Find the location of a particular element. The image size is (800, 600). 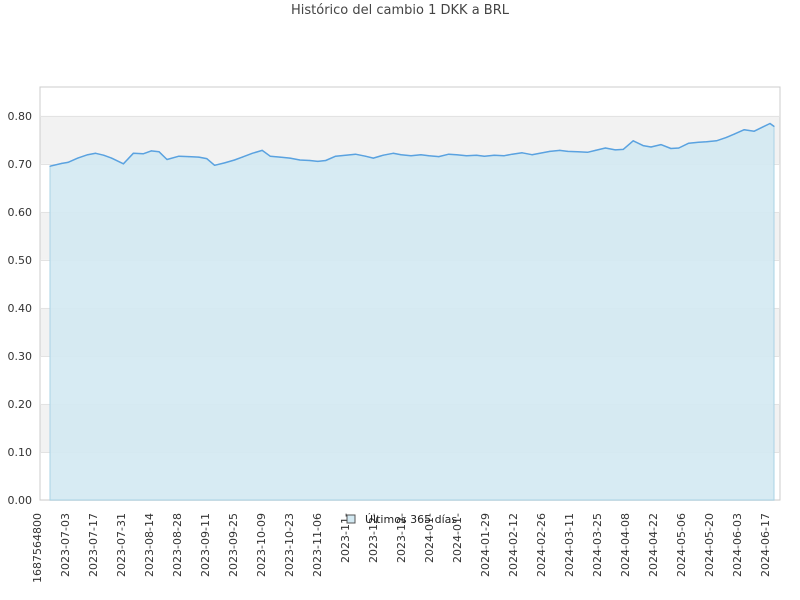

x-tick-label: 2024-04-22 is located at coordinates (653, 545).